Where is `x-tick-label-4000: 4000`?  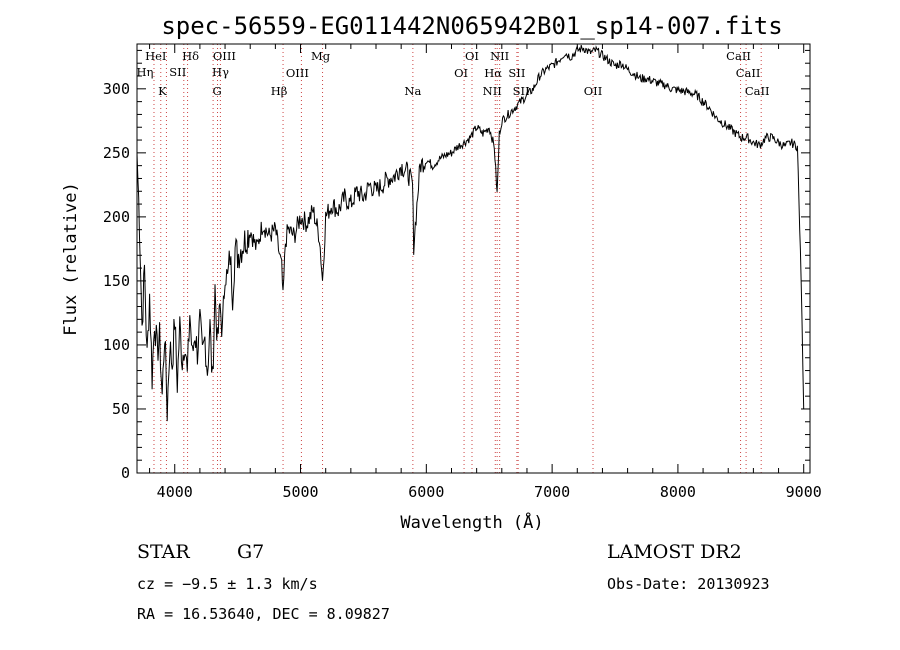 x-tick-label-4000: 4000 is located at coordinates (175, 492).